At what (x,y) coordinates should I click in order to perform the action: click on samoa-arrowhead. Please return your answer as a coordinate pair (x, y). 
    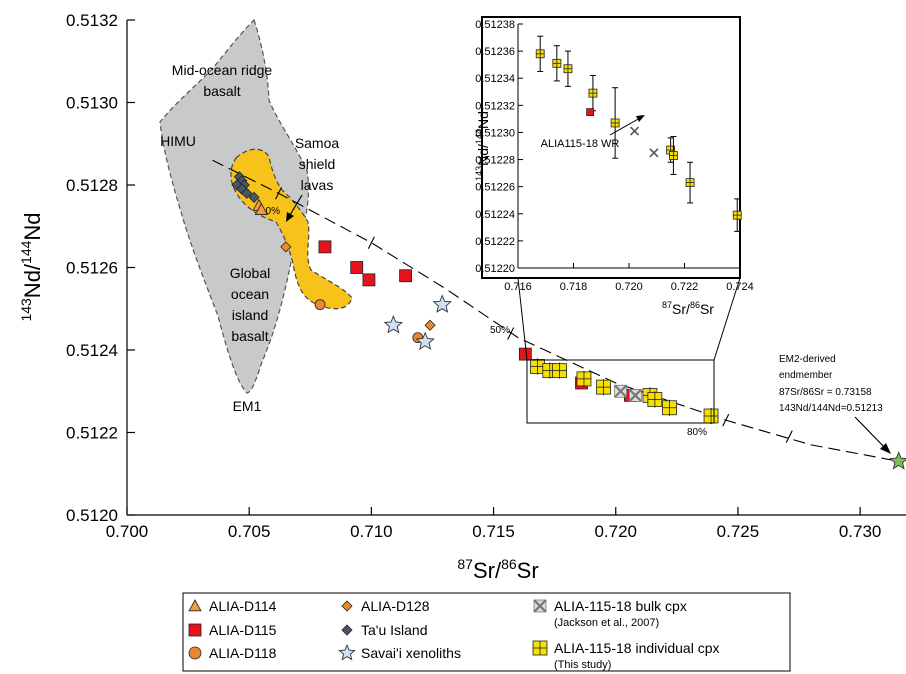
    Looking at the image, I should click on (290, 217).